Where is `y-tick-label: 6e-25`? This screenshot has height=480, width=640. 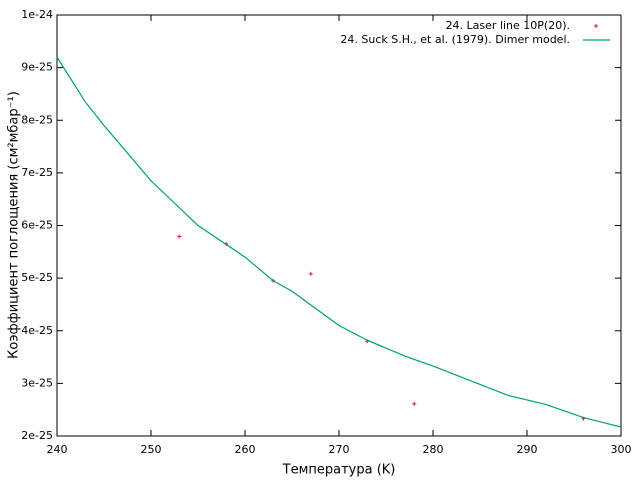 y-tick-label: 6e-25 is located at coordinates (37, 225).